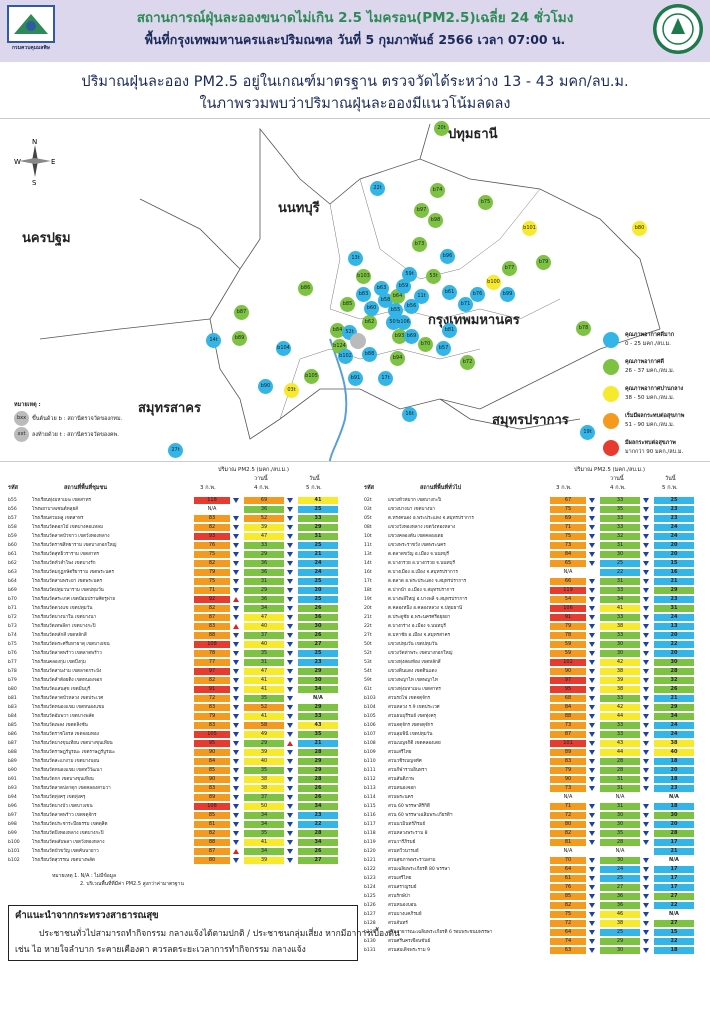 The image size is (710, 1024). I want to click on station-id: b97, so click(12, 815).